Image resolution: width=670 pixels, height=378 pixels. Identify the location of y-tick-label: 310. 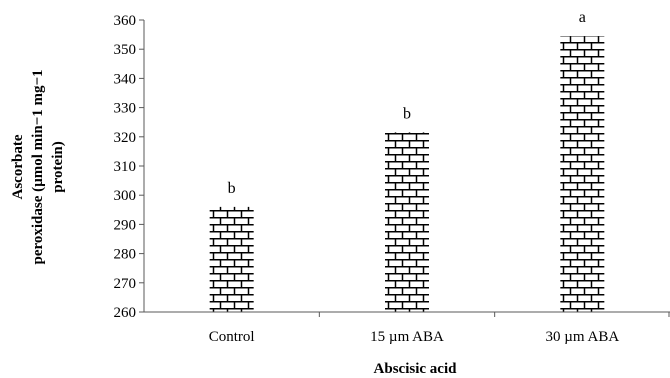
(125, 167).